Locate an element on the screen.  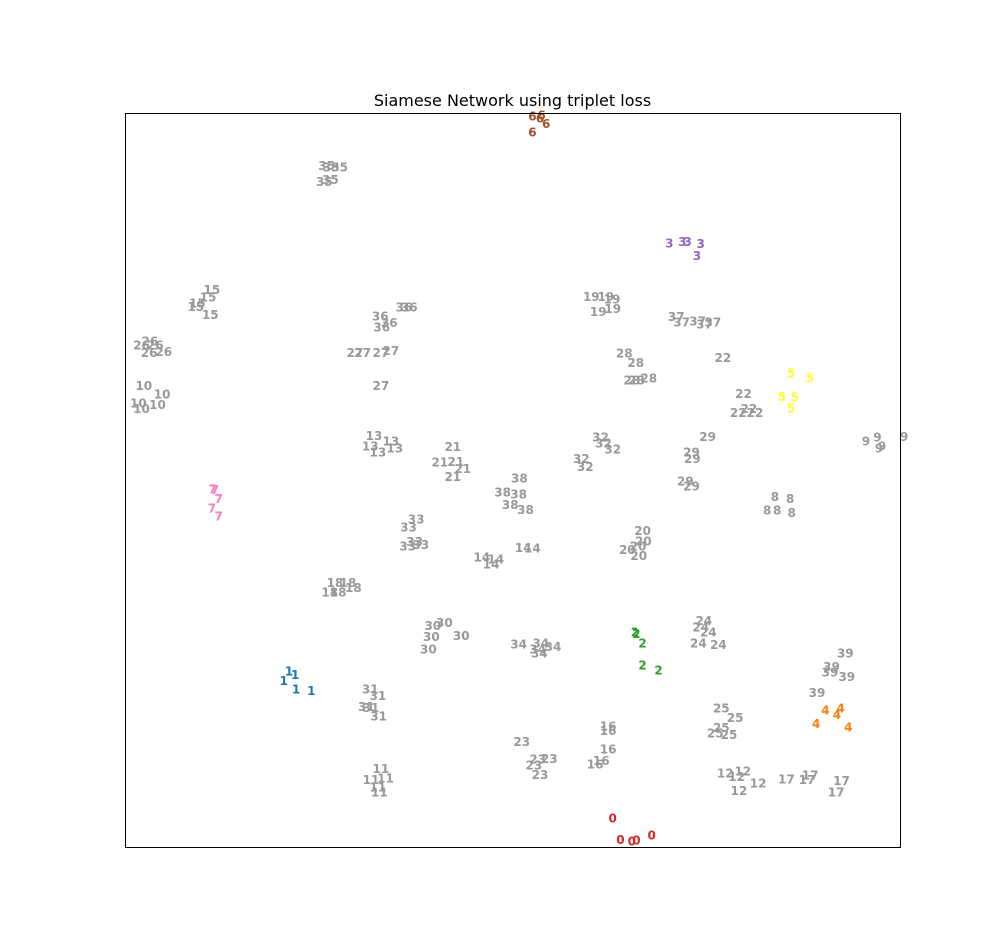
point-label-5: 5 is located at coordinates (782, 397).